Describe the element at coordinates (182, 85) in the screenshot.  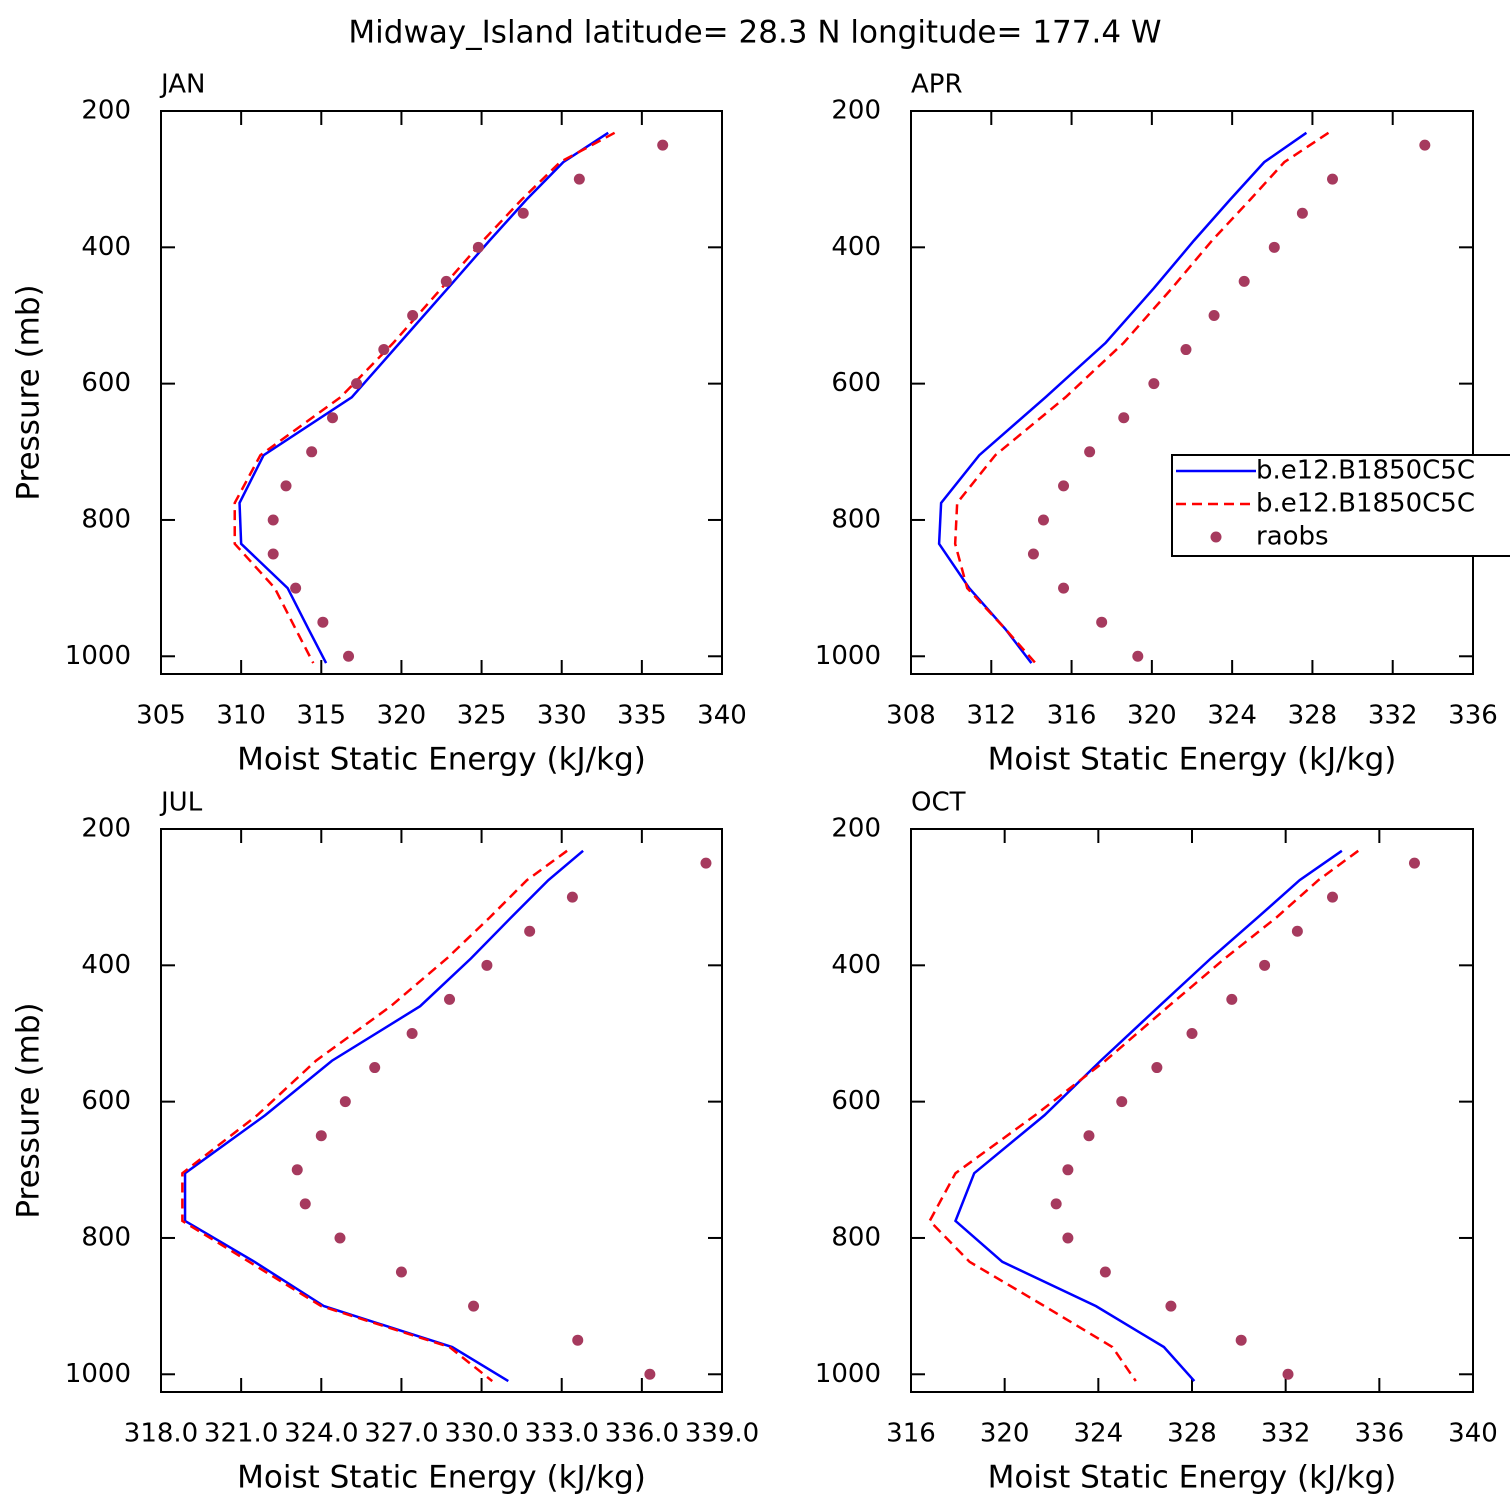
I see `panel-title: JAN` at that location.